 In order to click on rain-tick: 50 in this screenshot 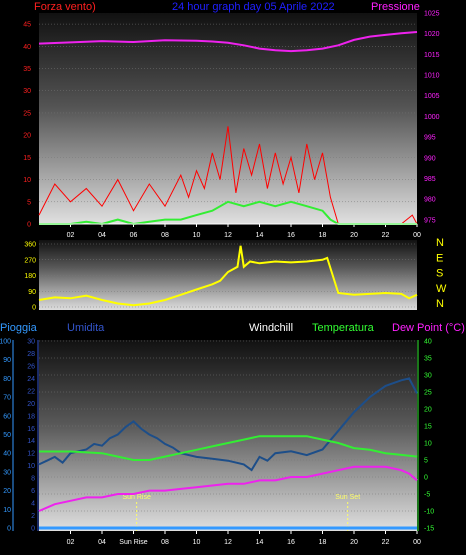, I will do `click(7, 435)`.